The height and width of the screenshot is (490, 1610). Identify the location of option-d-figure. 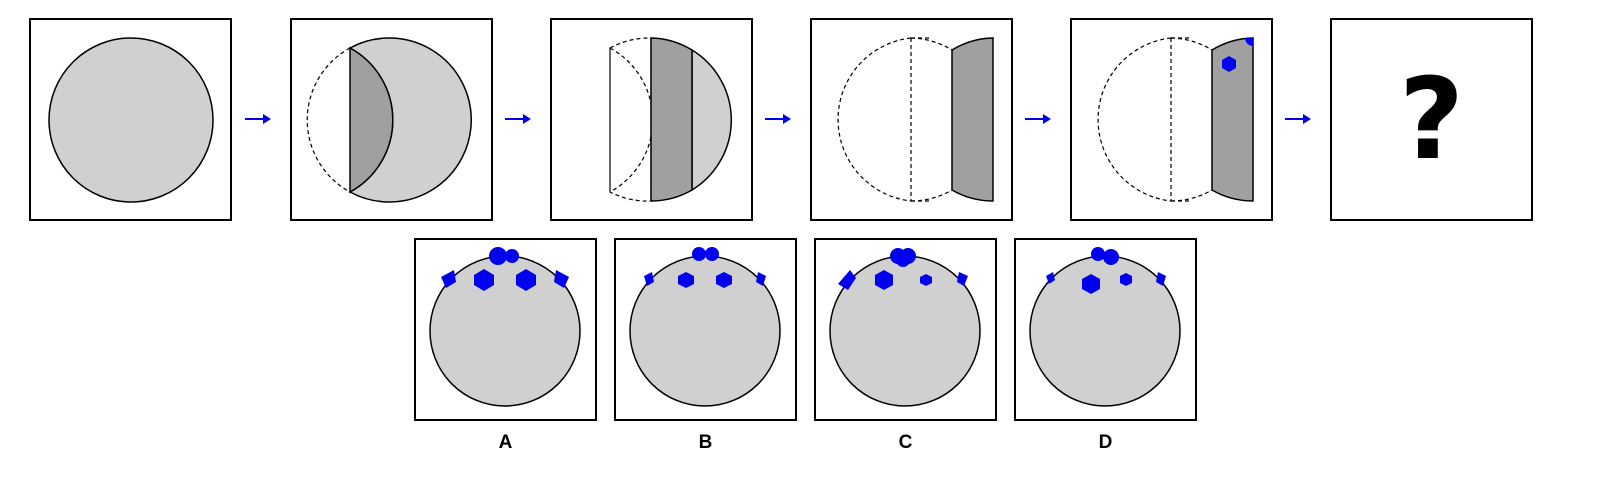
(1105, 329).